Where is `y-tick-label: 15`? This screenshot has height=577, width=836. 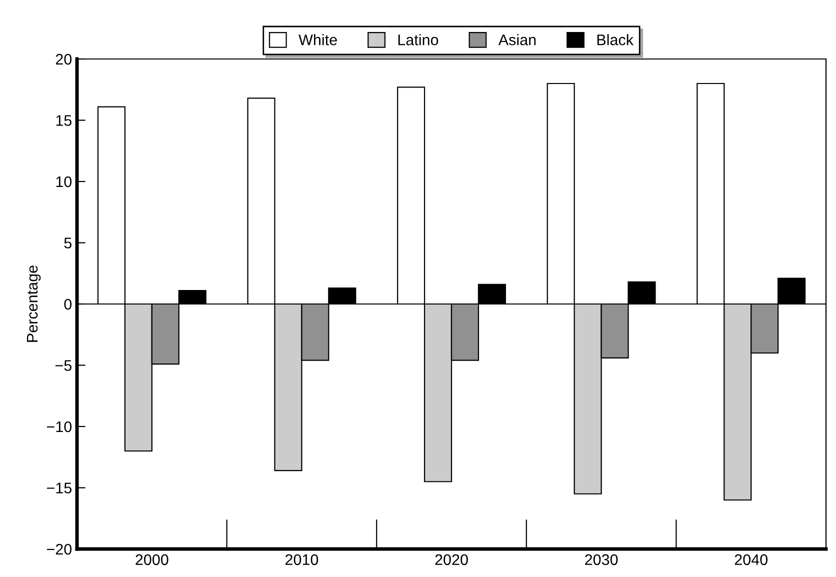
y-tick-label: 15 is located at coordinates (64, 120).